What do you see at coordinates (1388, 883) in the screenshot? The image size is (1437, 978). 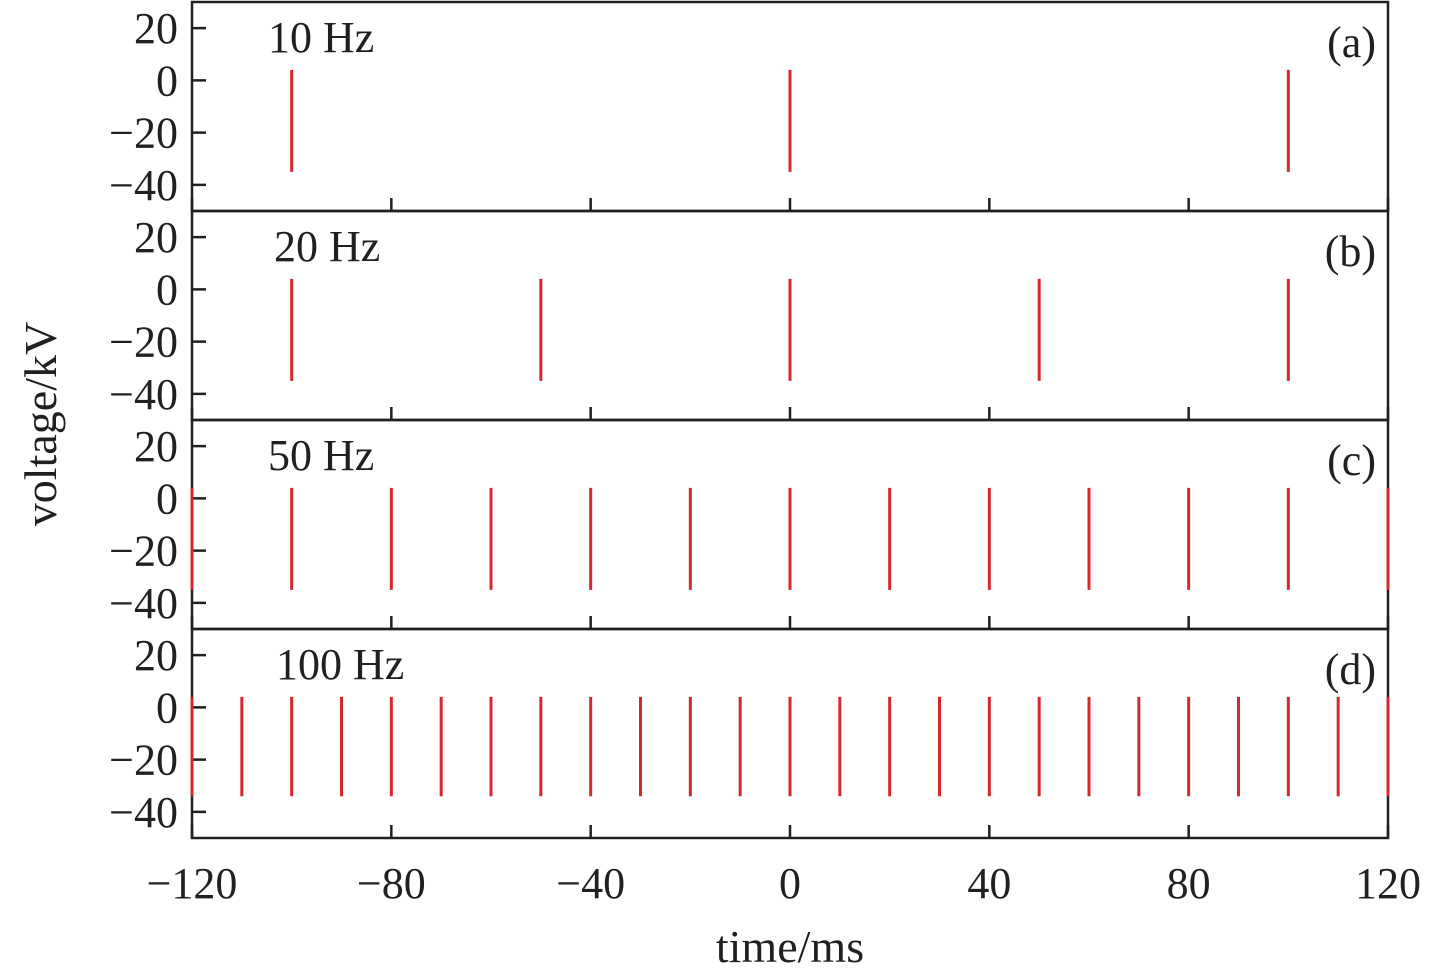 I see `x-tick-label: 120` at bounding box center [1388, 883].